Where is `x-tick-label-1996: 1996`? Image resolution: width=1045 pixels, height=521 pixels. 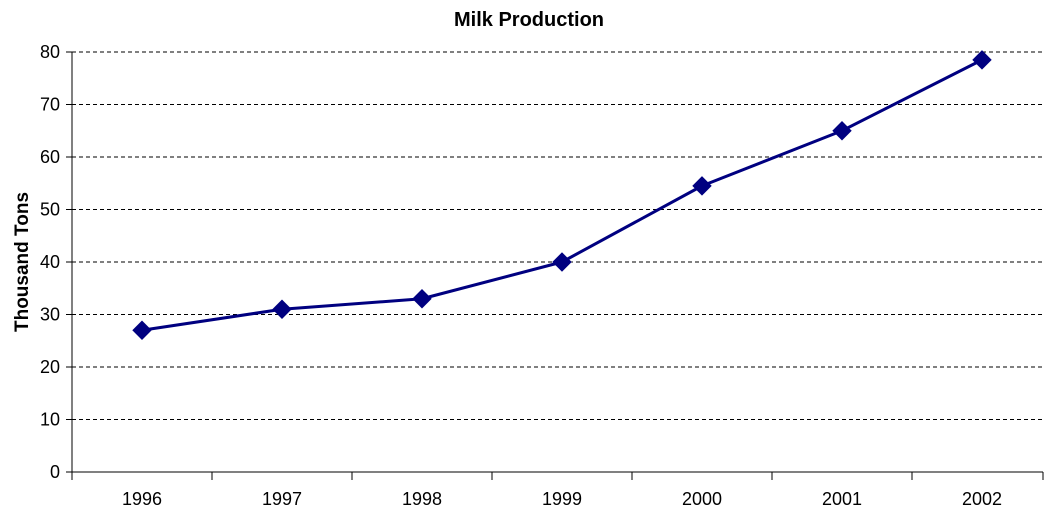 x-tick-label-1996: 1996 is located at coordinates (142, 499).